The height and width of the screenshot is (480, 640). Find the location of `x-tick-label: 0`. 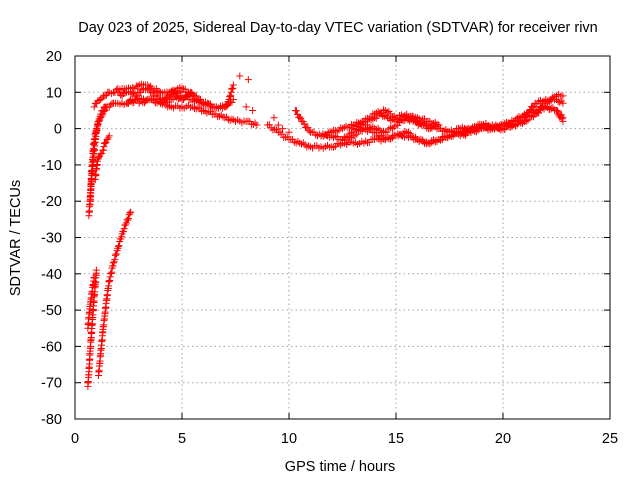

x-tick-label: 0 is located at coordinates (75, 439).